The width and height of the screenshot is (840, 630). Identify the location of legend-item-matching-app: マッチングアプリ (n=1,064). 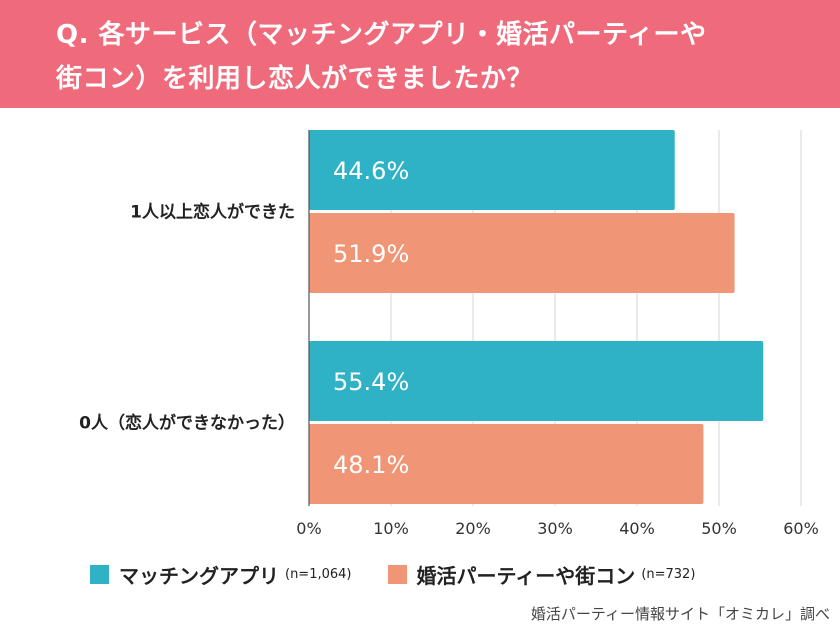
(221, 574).